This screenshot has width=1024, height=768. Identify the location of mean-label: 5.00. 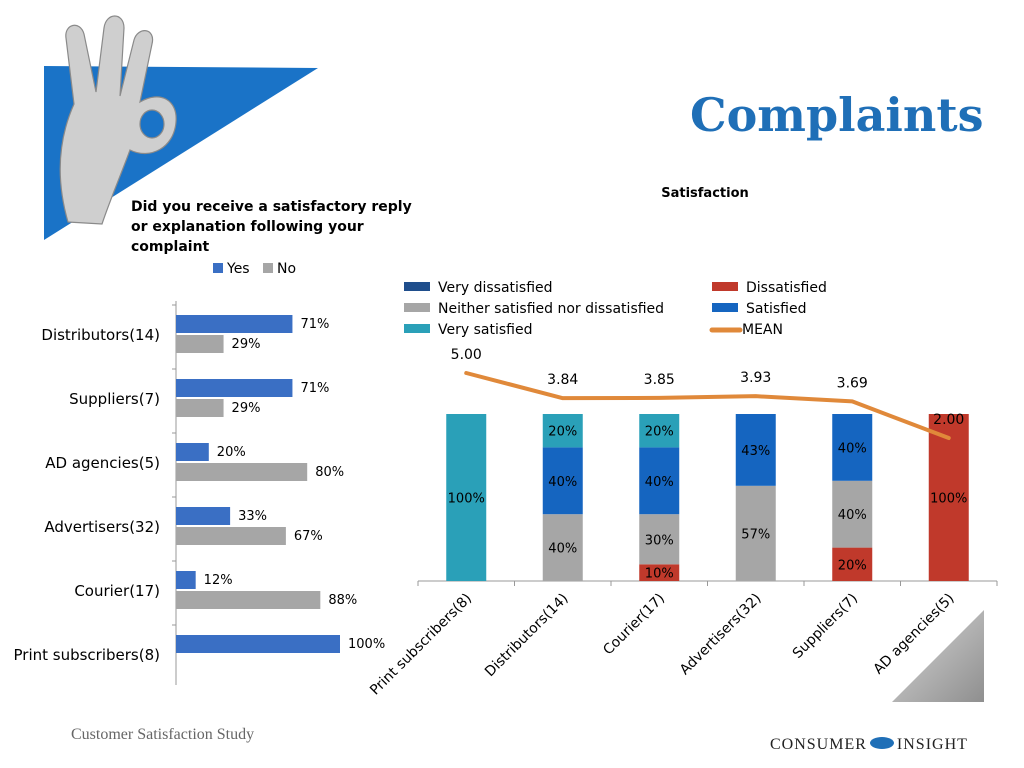
(466, 355).